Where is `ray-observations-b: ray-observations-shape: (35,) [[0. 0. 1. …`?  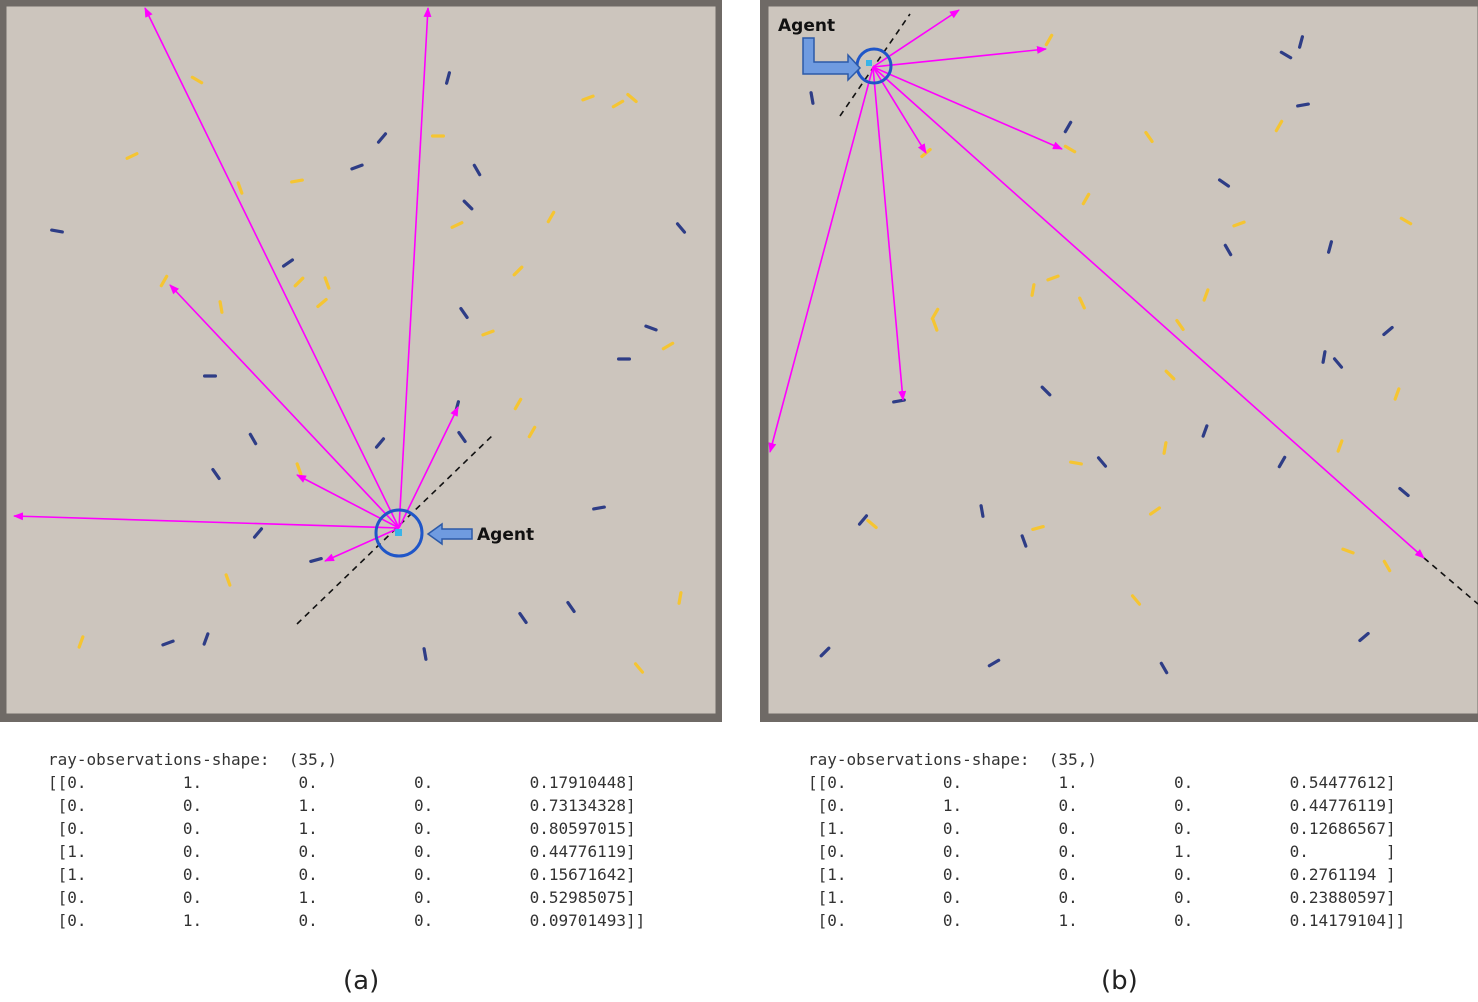
ray-observations-b: ray-observations-shape: (35,) [[0. 0. 1. … is located at coordinates (1106, 840).